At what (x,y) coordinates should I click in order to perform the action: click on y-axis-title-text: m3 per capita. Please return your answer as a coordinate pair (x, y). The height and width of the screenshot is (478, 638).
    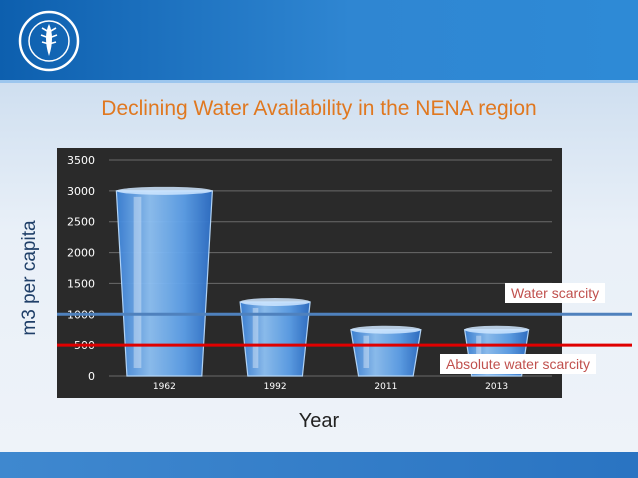
    Looking at the image, I should click on (29, 278).